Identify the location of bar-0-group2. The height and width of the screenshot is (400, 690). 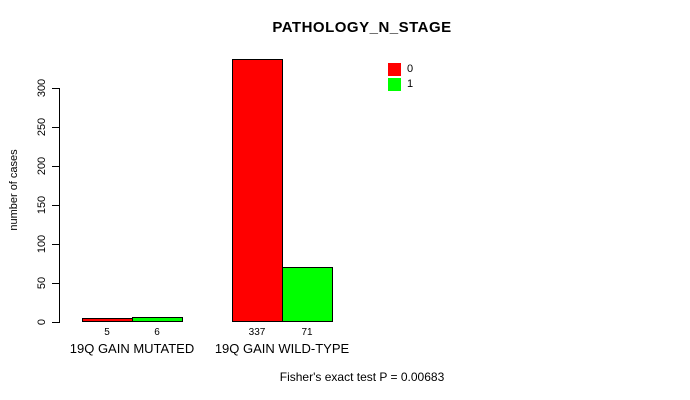
(257, 190).